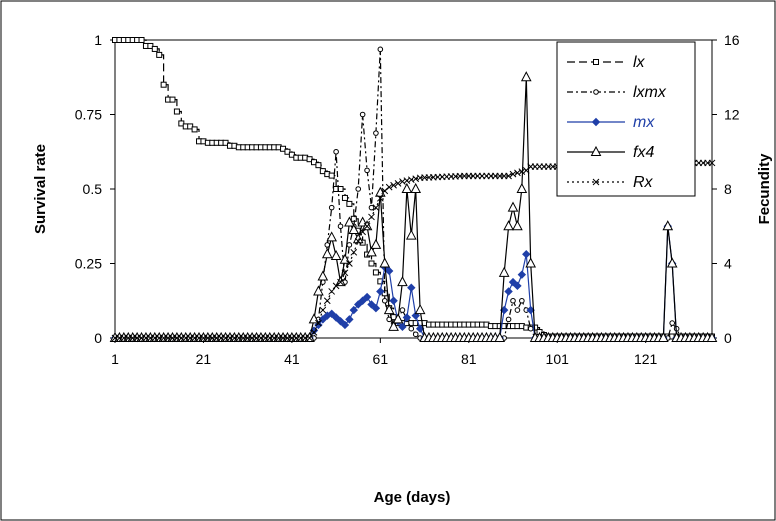  Describe the element at coordinates (726, 189) in the screenshot. I see `y-axis-right: 0 4 8 12 16` at that location.